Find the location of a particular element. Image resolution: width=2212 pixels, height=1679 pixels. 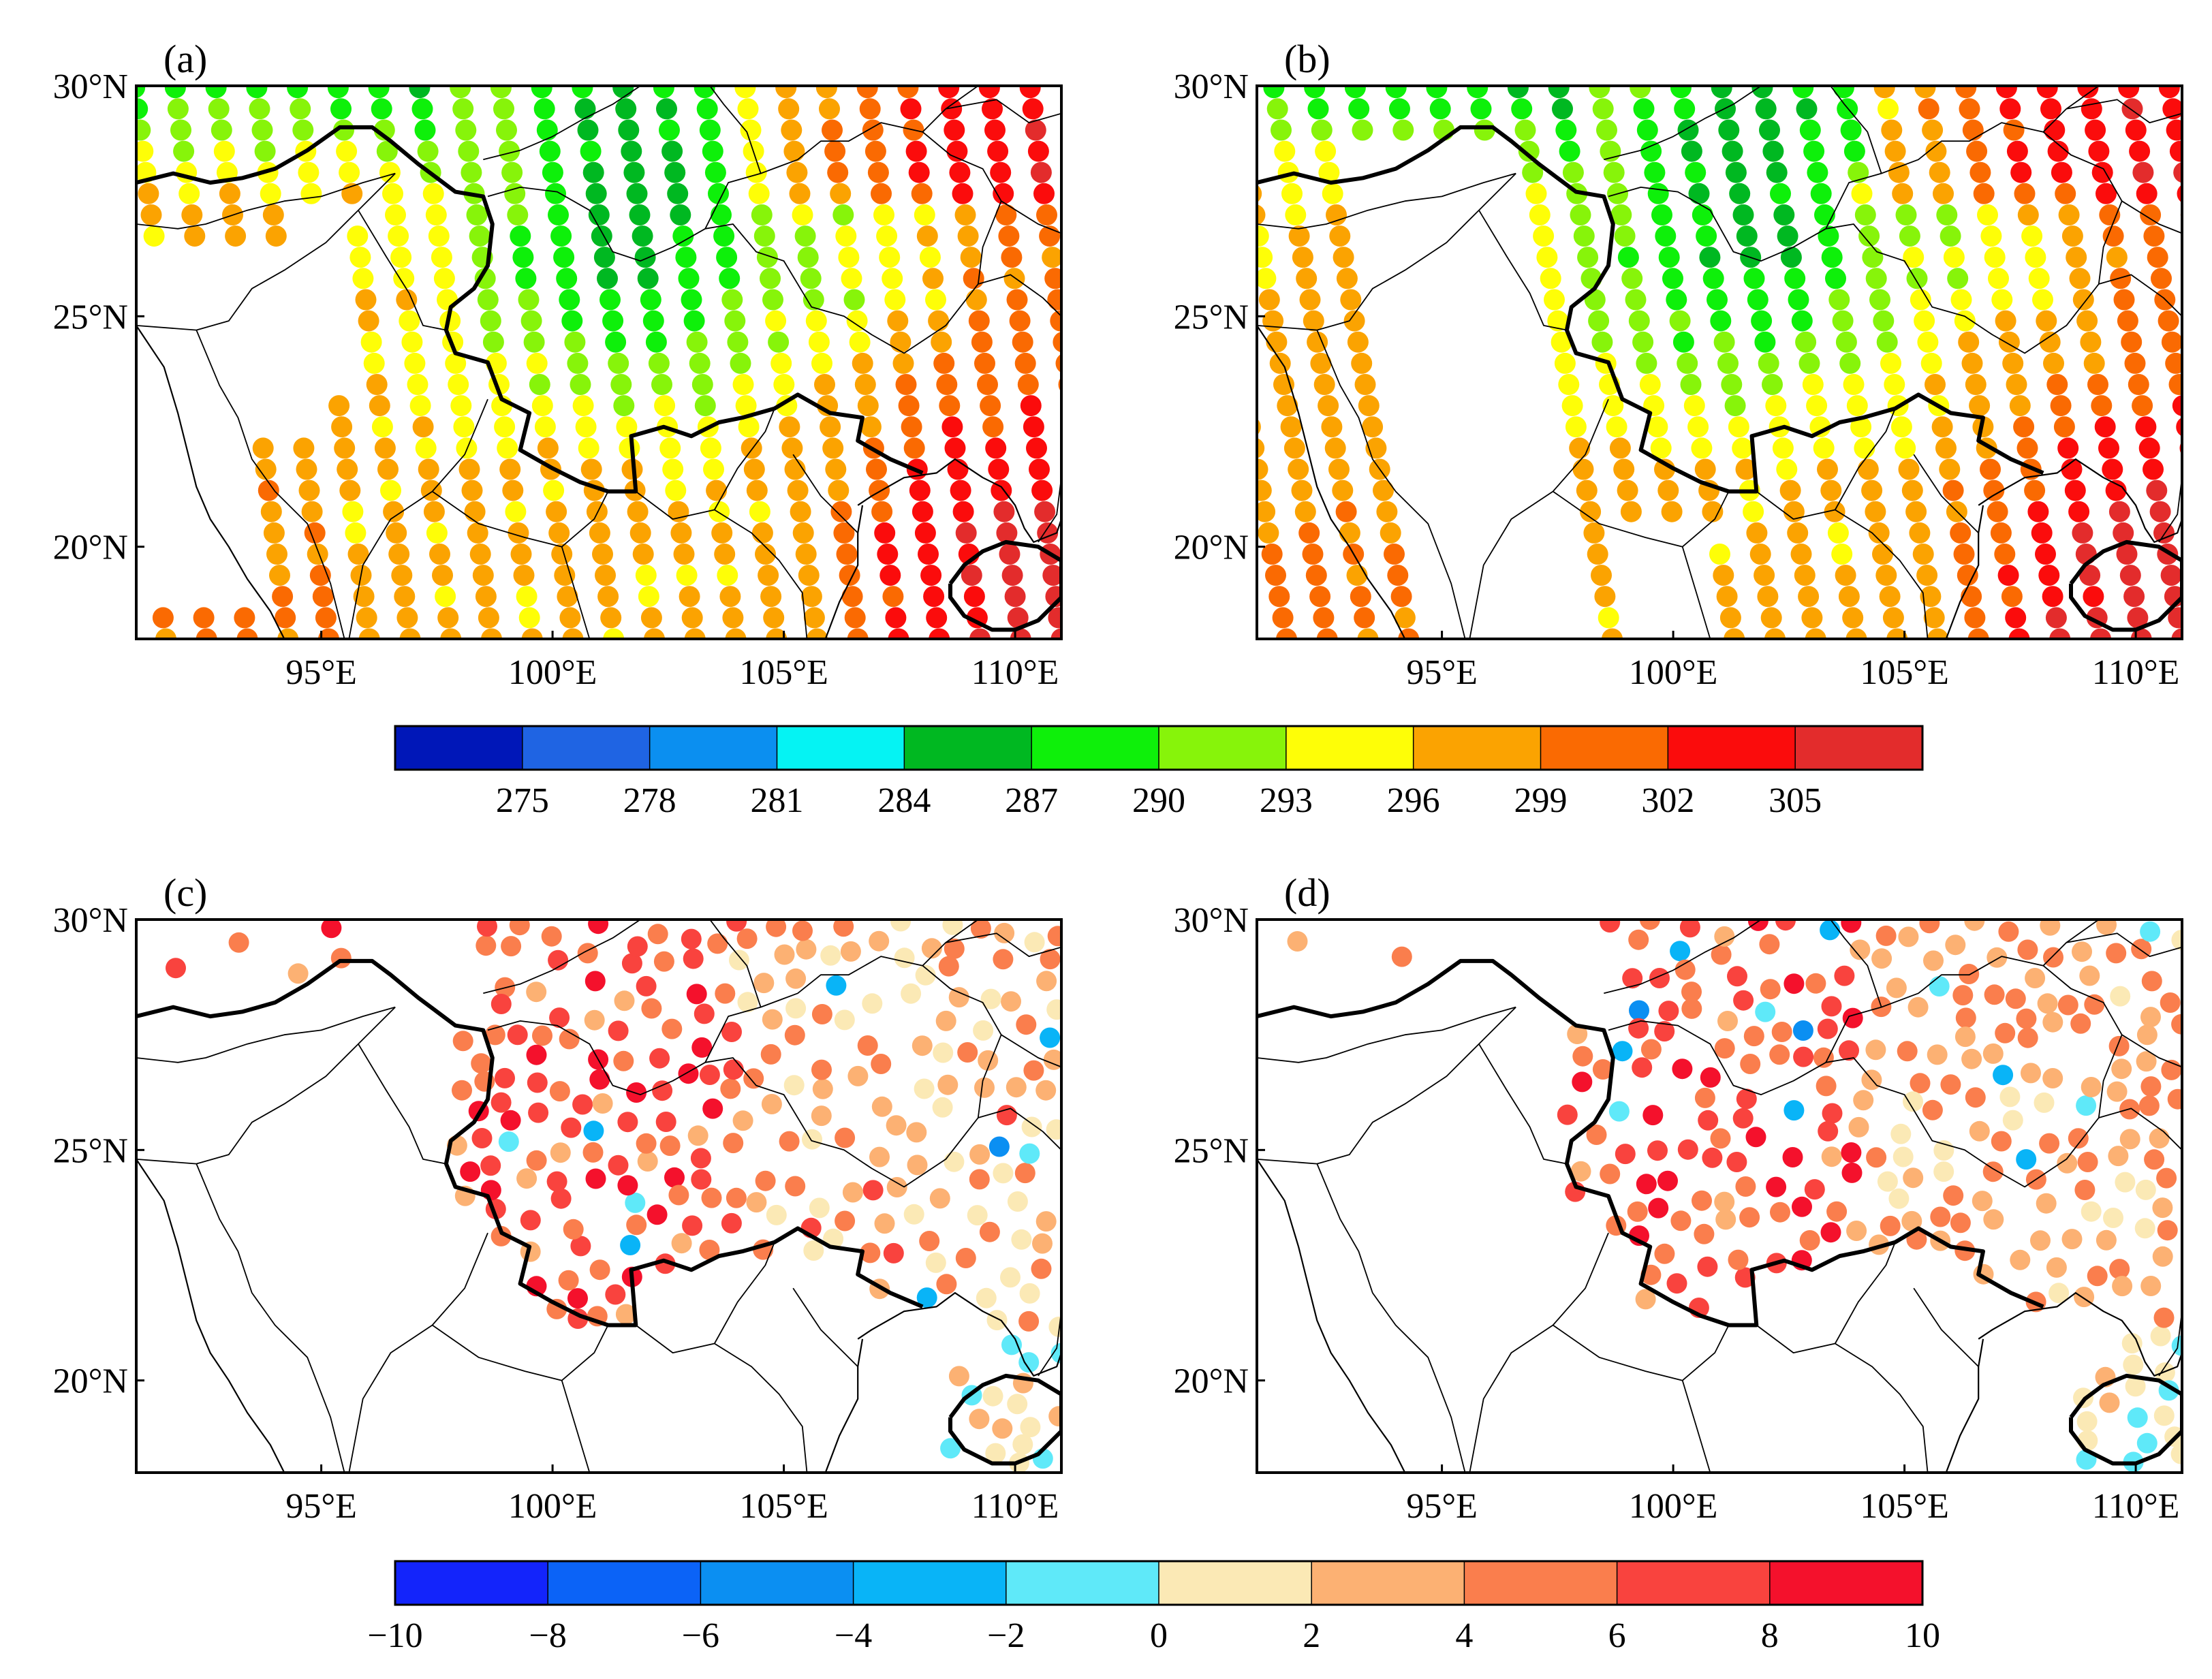

panel-plot-area is located at coordinates (1719, 1196).